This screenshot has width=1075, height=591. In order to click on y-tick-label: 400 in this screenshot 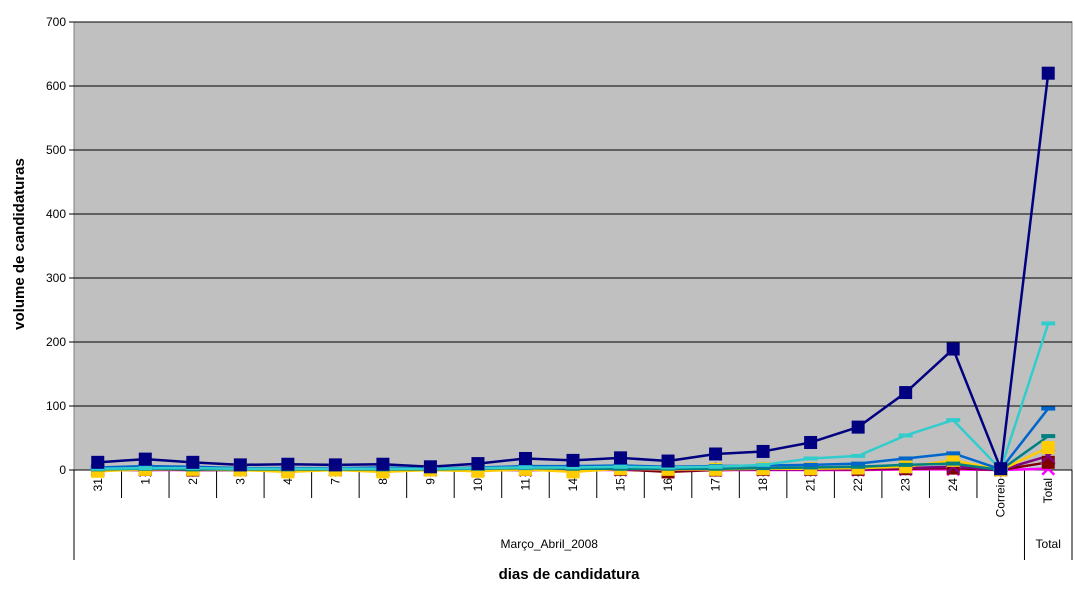, I will do `click(56, 214)`.